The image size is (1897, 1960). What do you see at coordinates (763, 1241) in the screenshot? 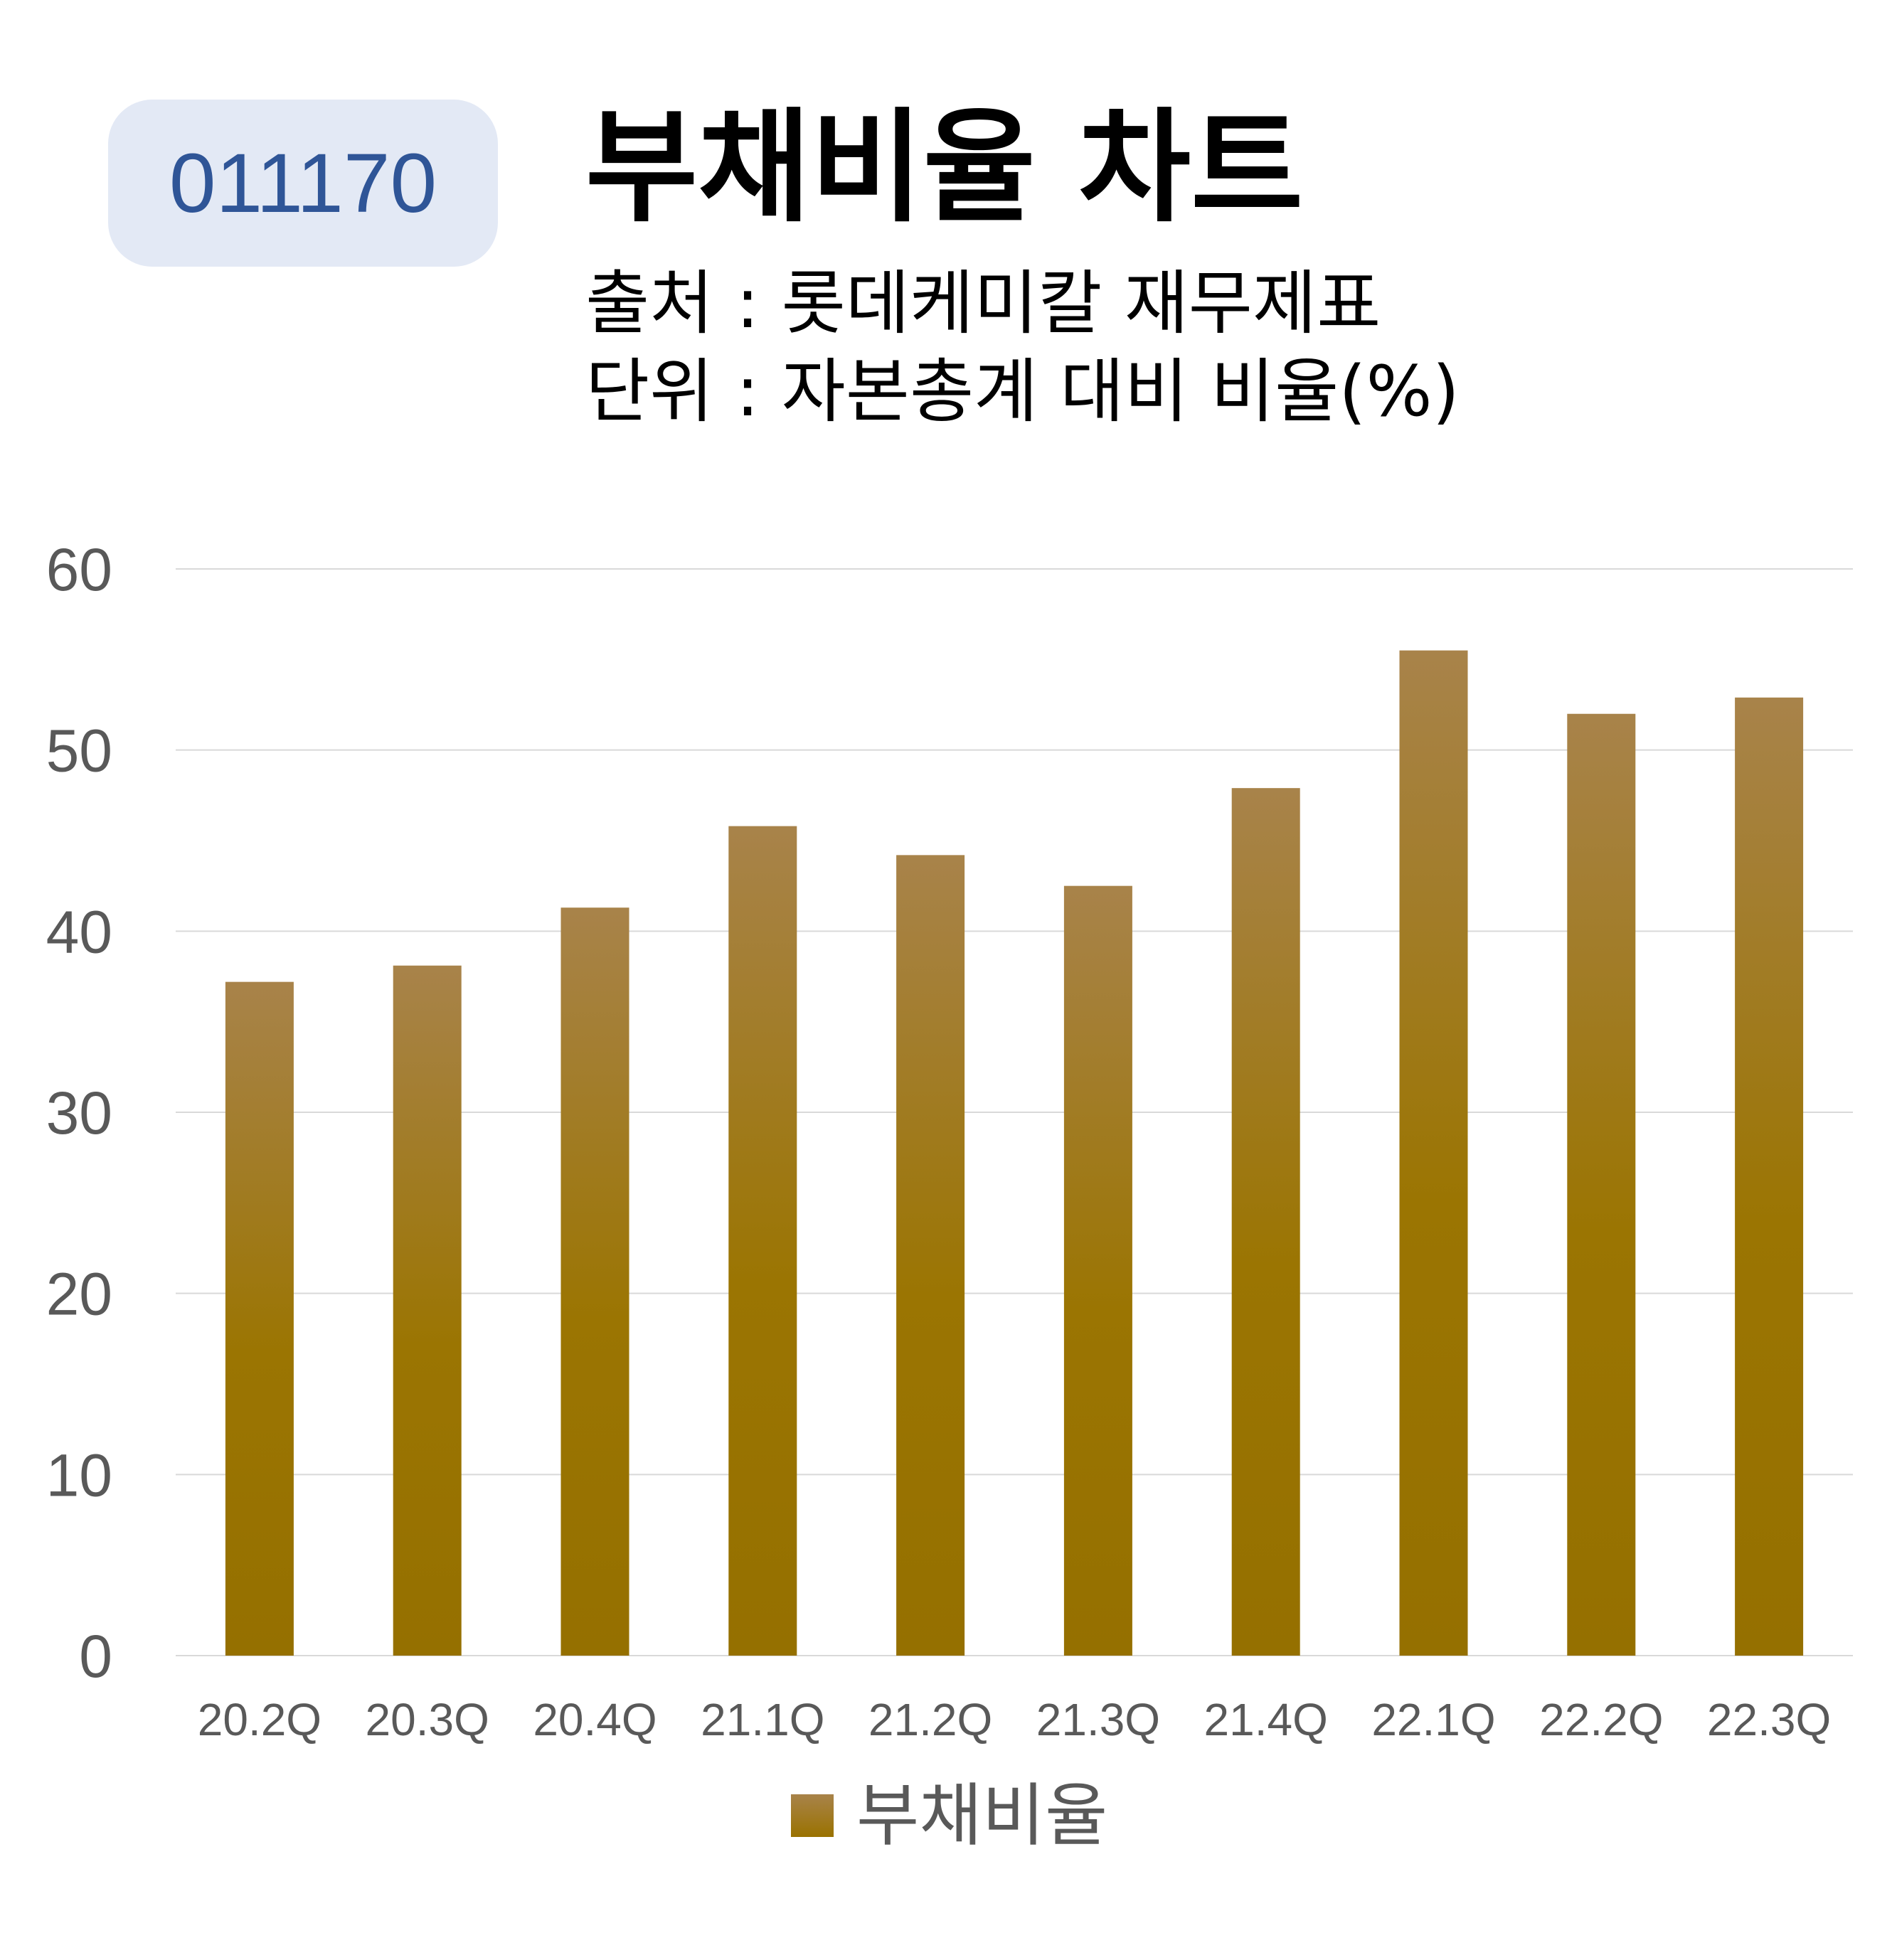
I see `bar-21.1Q` at bounding box center [763, 1241].